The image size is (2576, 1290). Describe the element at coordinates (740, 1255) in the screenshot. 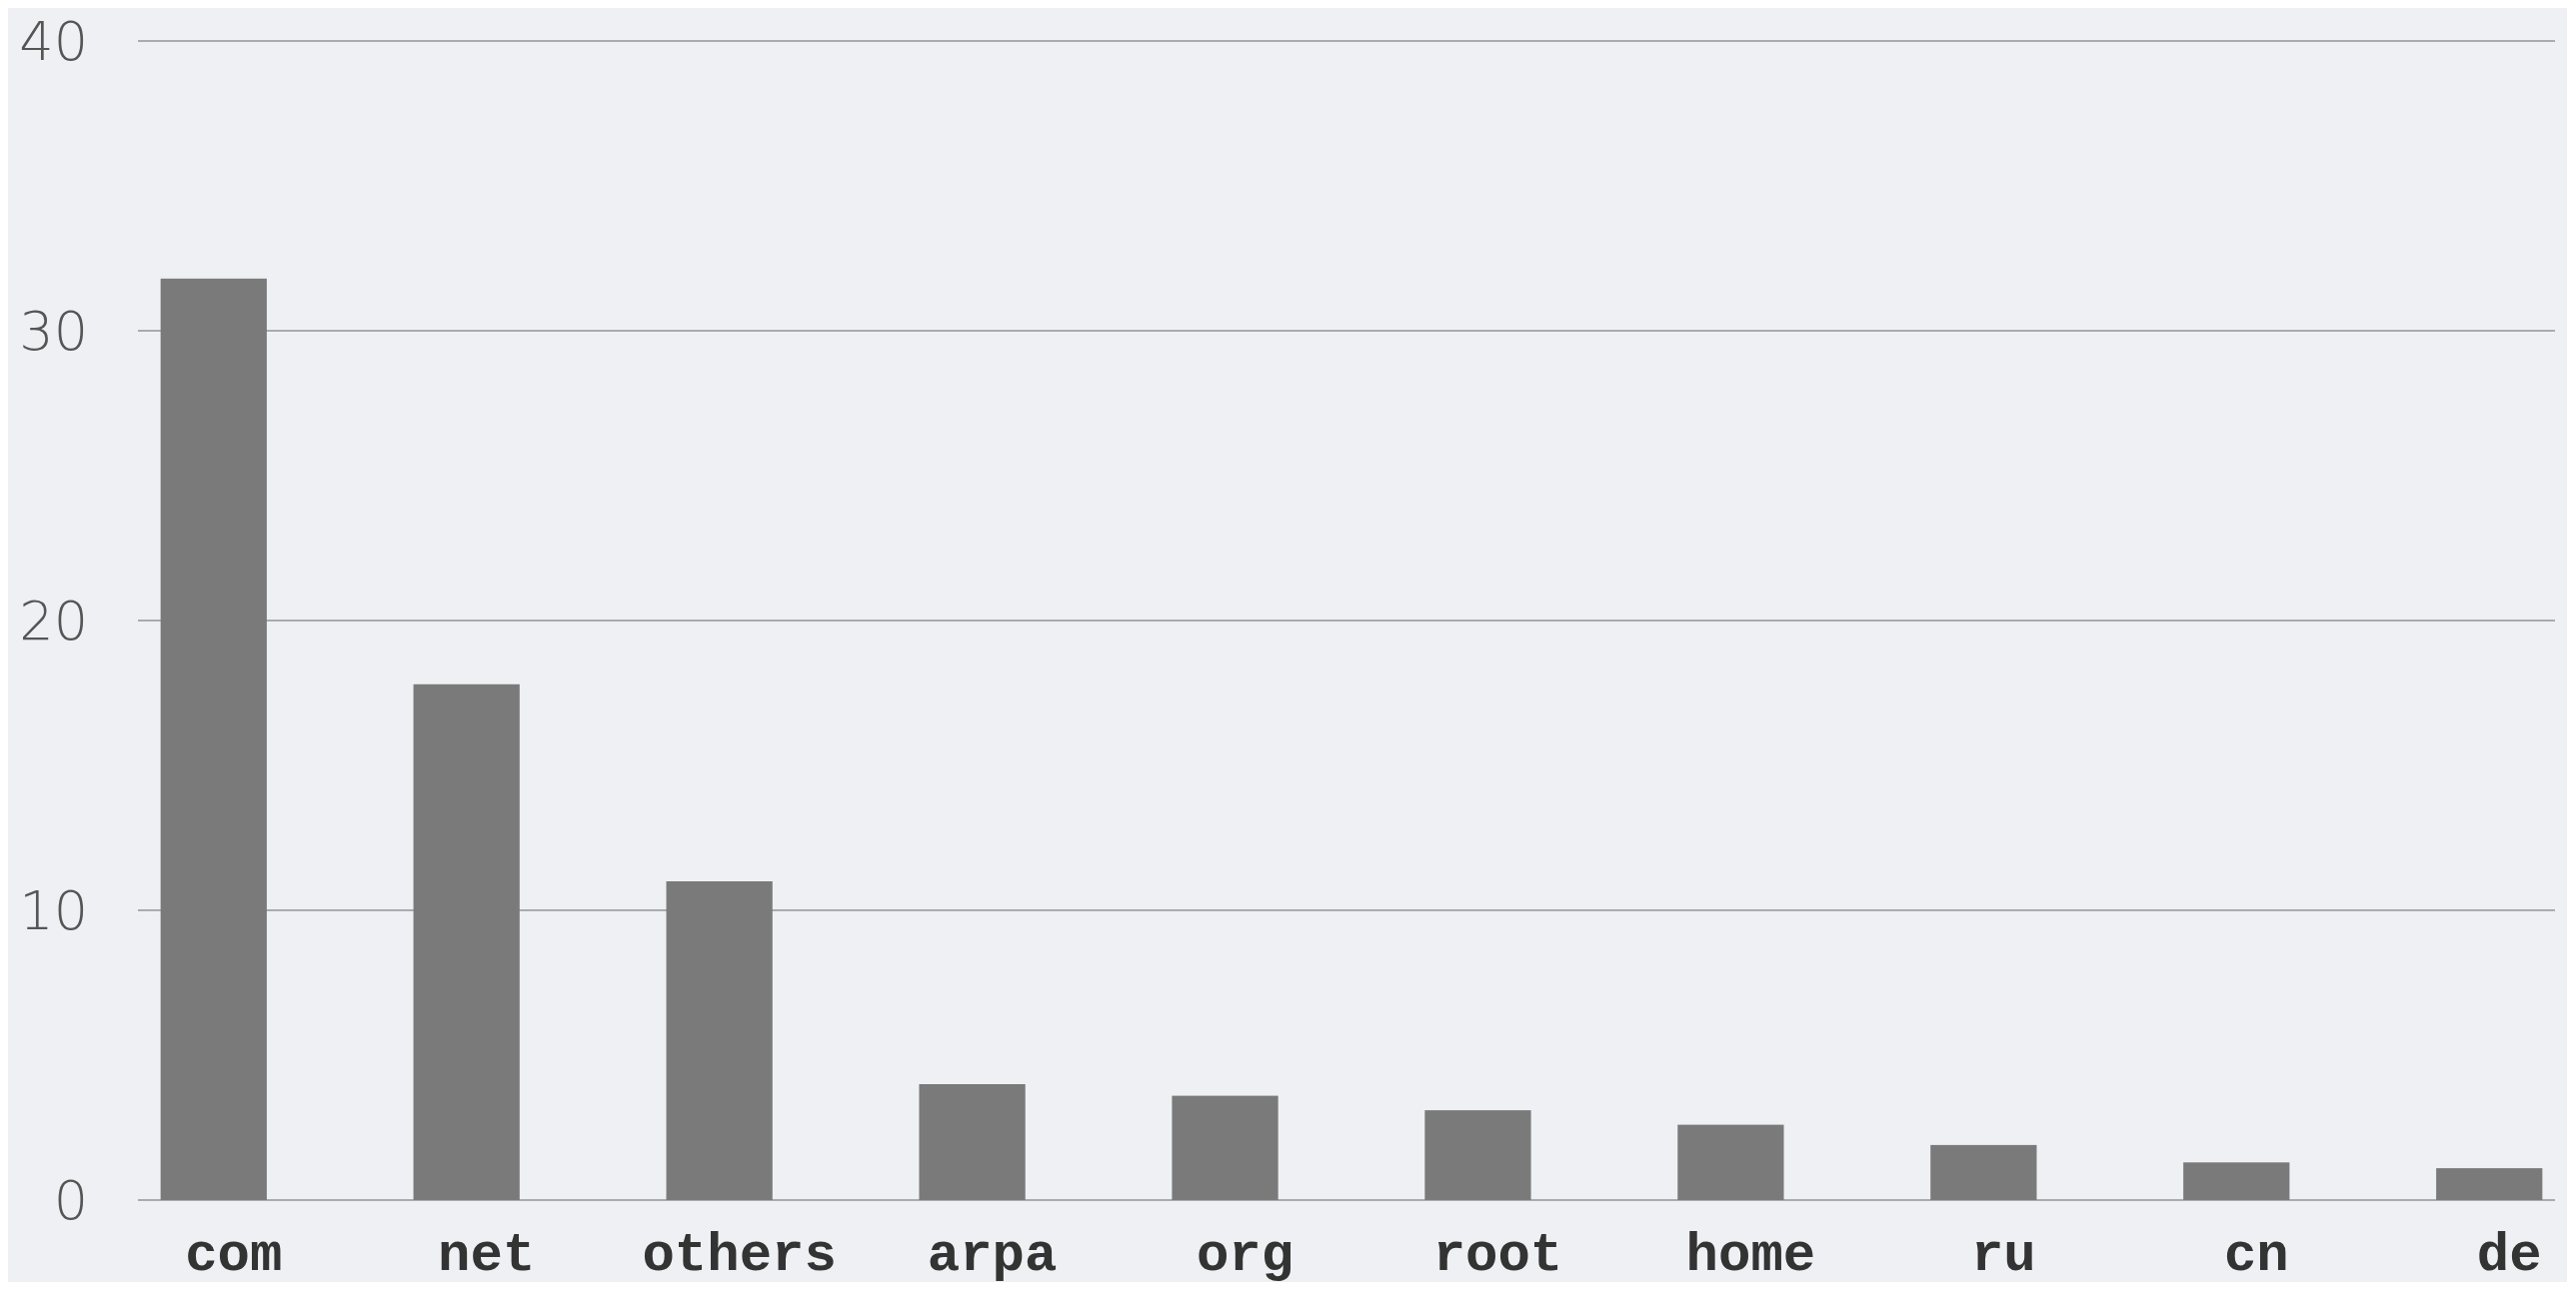

I see `x-tick-label: others` at that location.